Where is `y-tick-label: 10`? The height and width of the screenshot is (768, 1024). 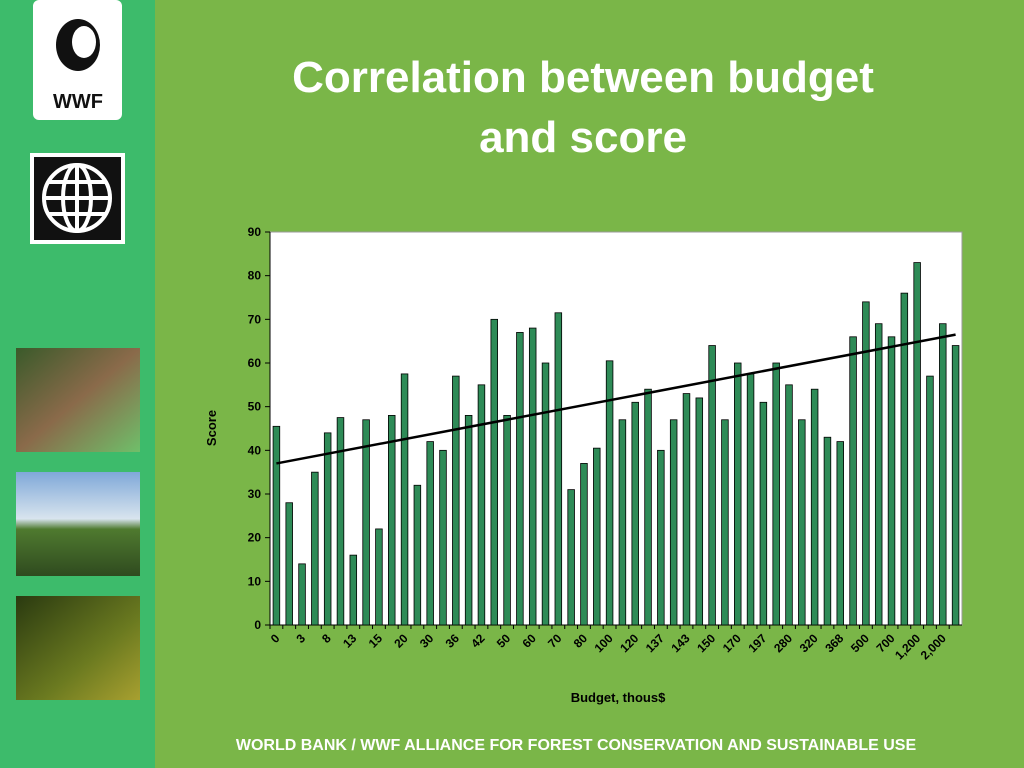
y-tick-label: 10 is located at coordinates (255, 581).